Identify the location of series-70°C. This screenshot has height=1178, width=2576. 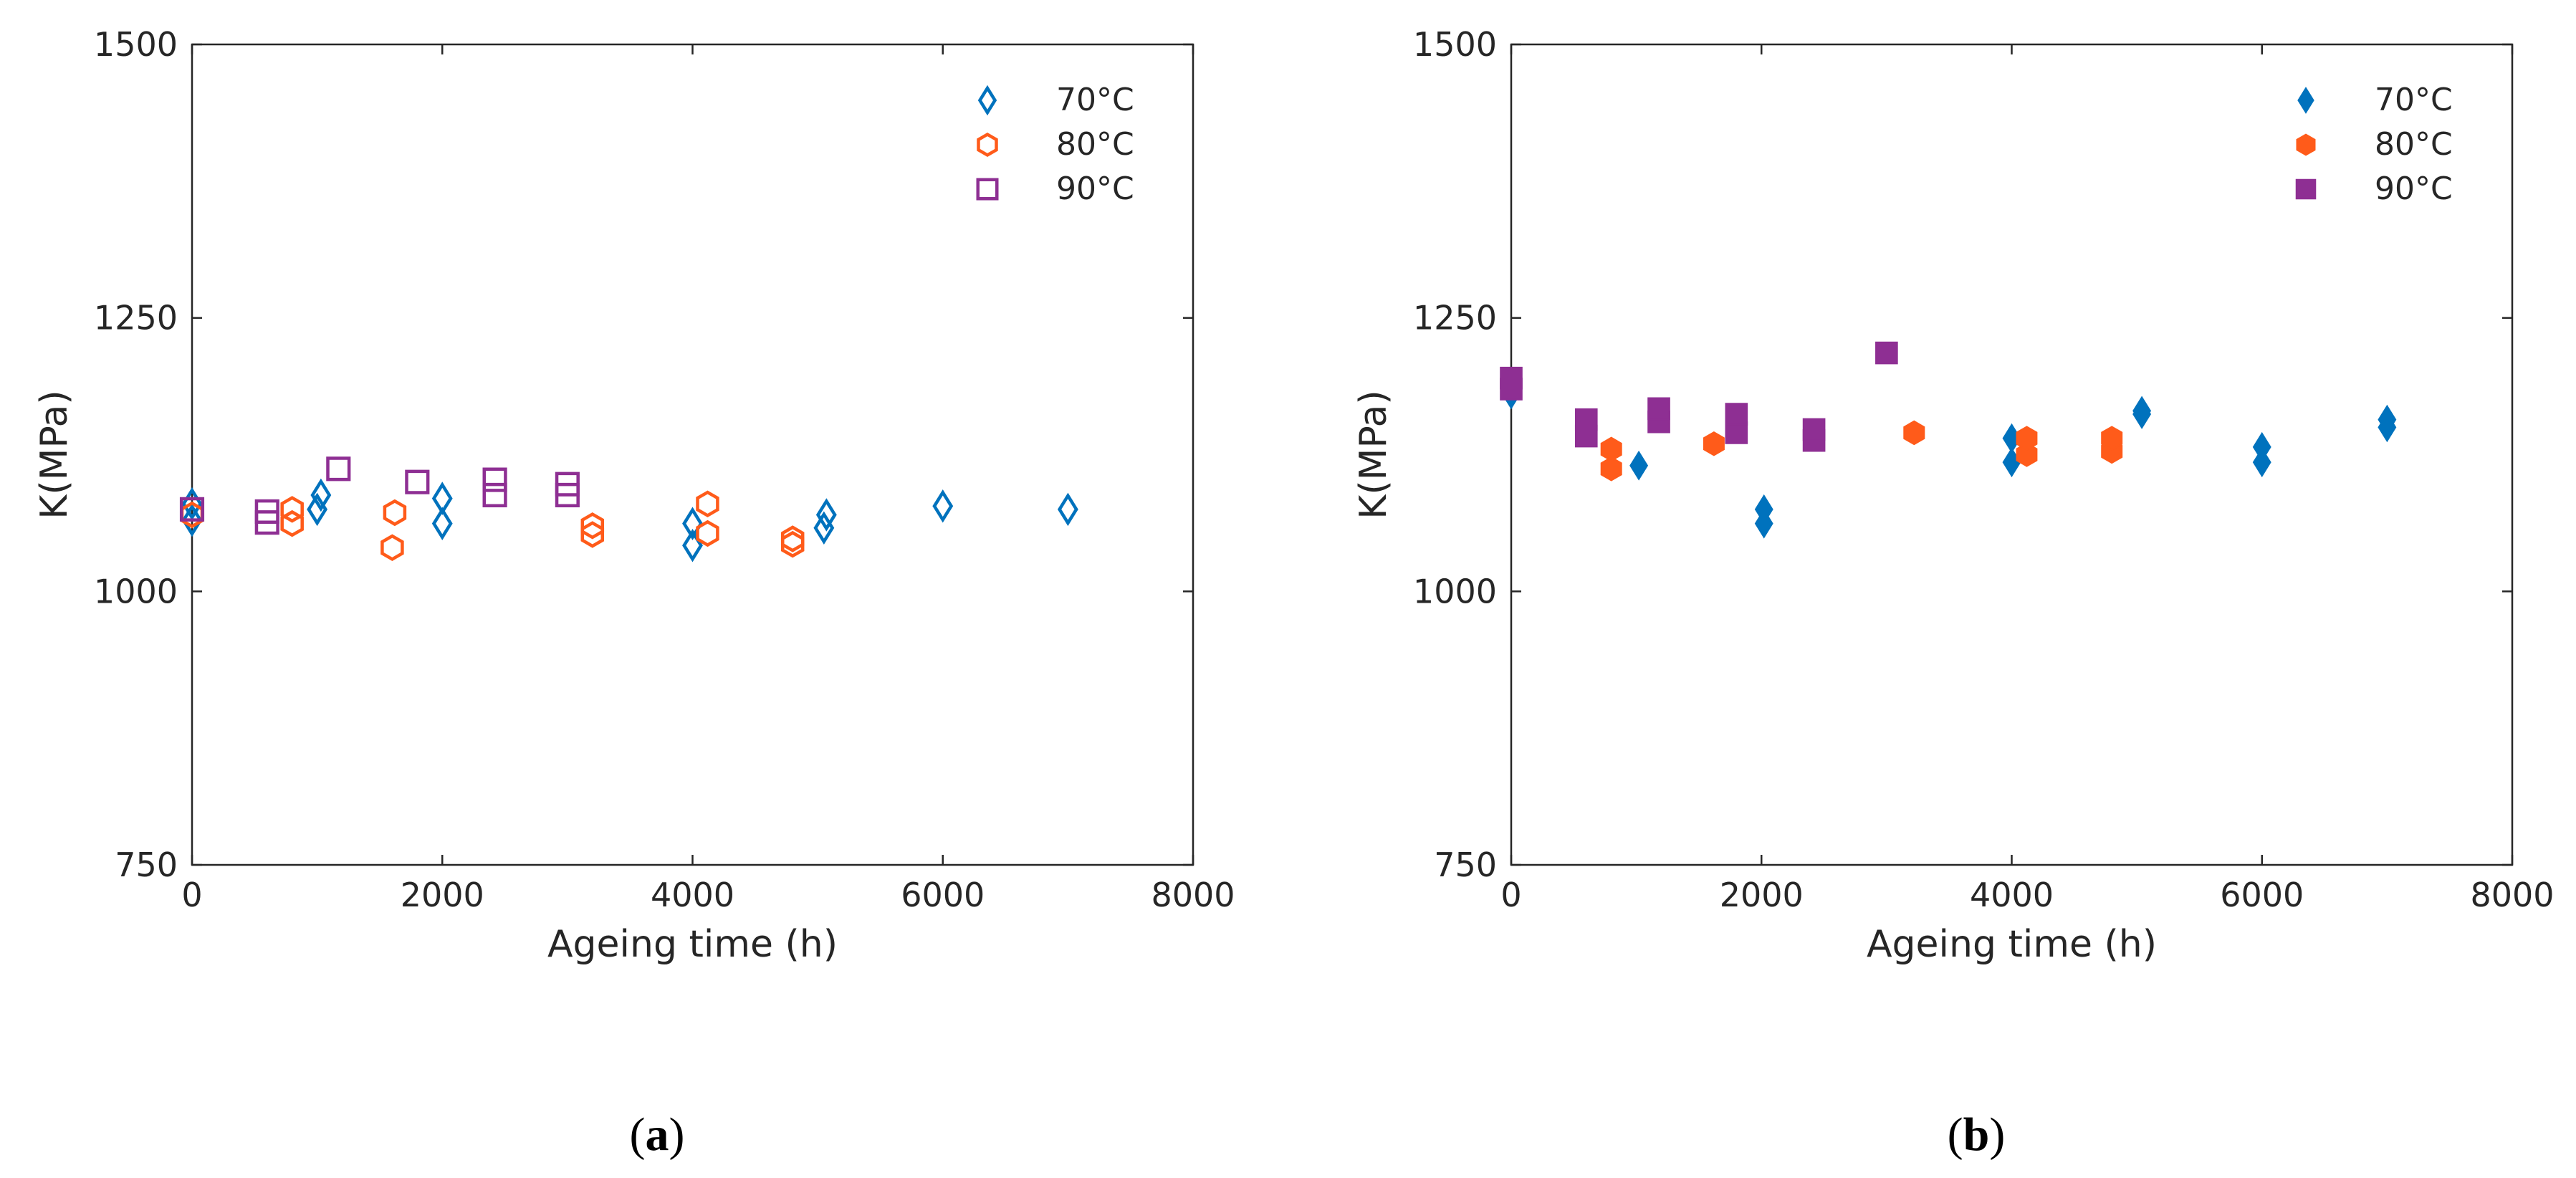
(1949, 459).